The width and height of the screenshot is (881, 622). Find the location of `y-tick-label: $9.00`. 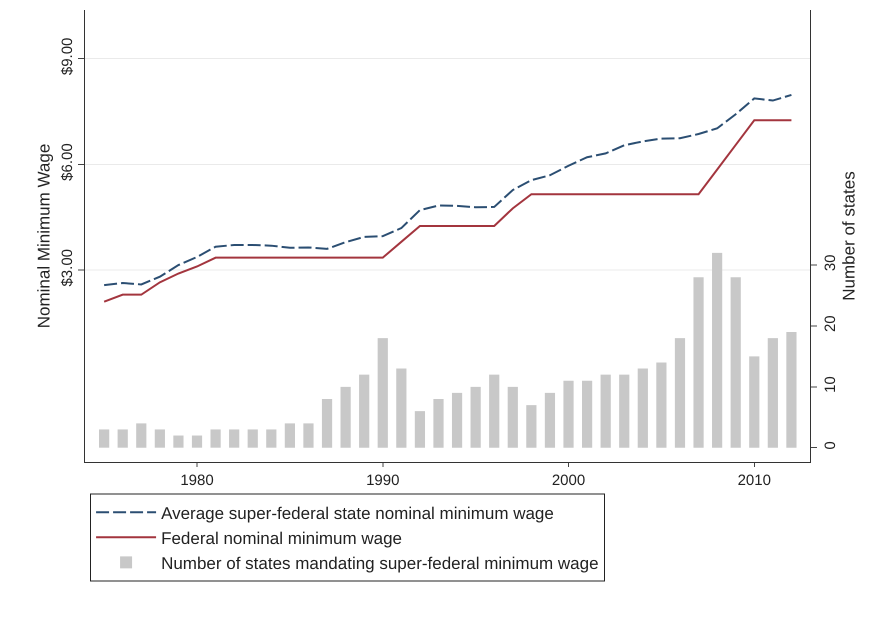

y-tick-label: $9.00 is located at coordinates (67, 57).